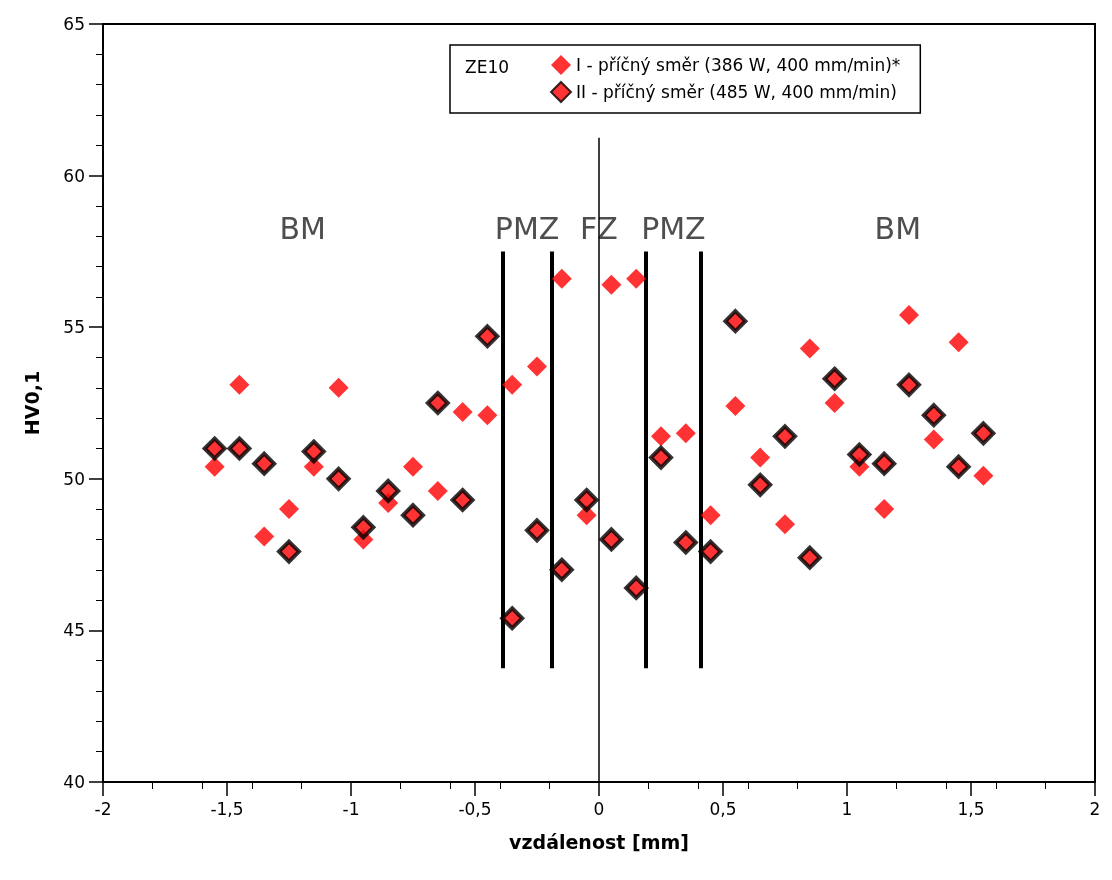  Describe the element at coordinates (74, 478) in the screenshot. I see `y-tick-label: 50` at that location.